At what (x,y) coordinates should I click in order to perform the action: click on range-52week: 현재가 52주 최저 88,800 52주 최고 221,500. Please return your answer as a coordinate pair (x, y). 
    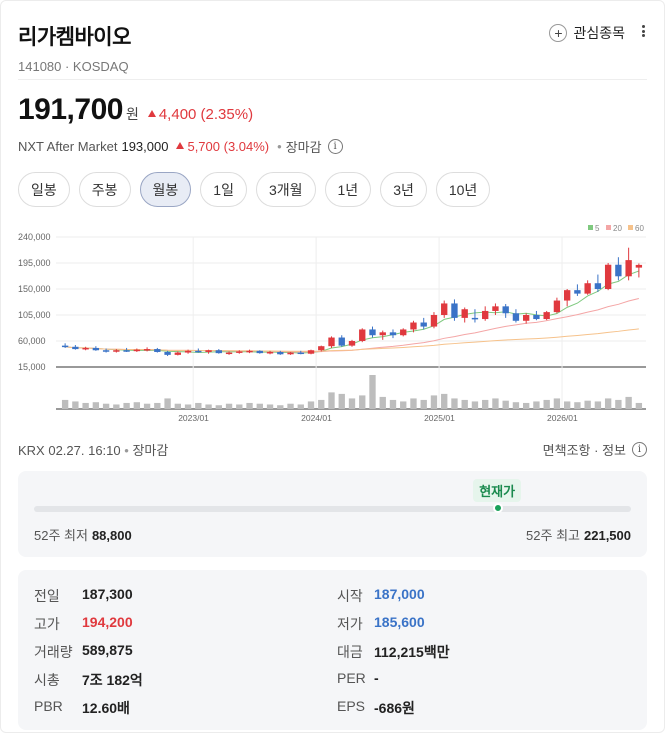
    Looking at the image, I should click on (332, 514).